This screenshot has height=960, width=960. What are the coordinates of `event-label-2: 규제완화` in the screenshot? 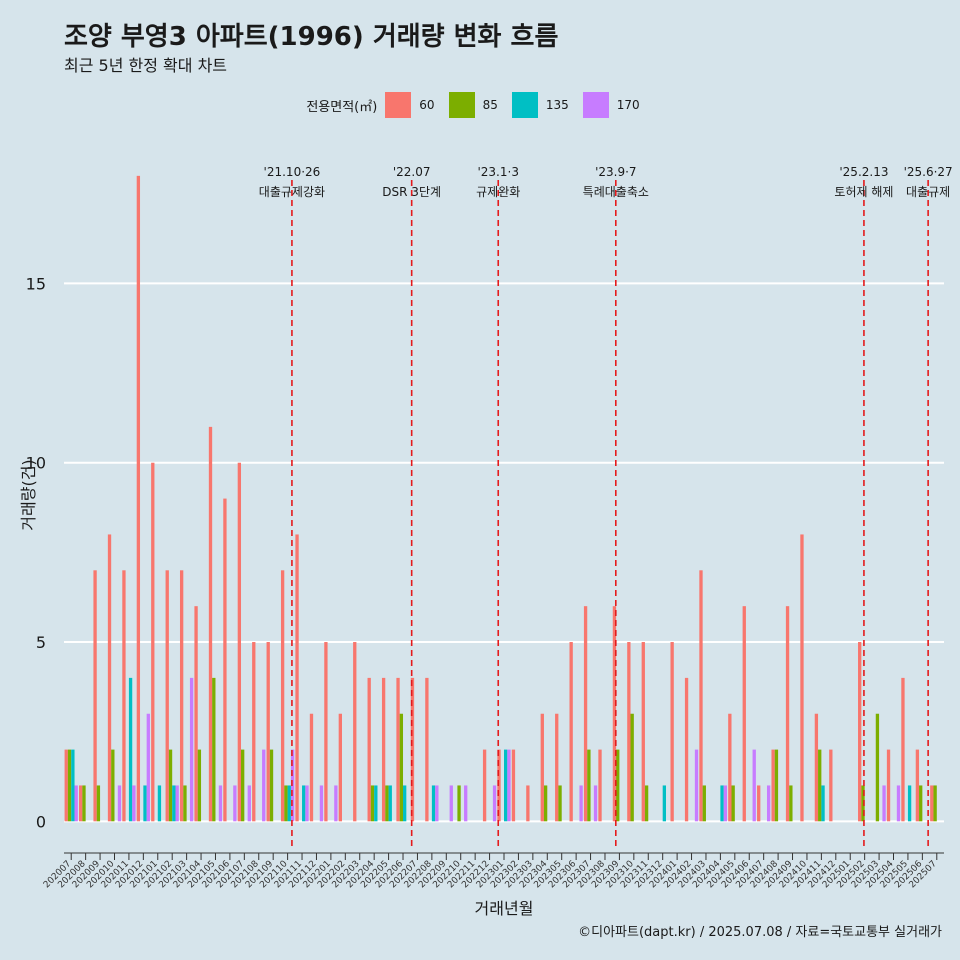 It's located at (498, 192).